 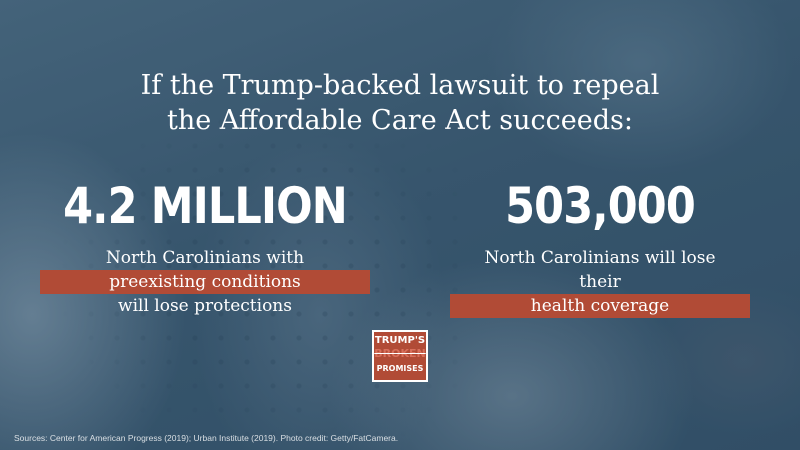 What do you see at coordinates (600, 206) in the screenshot?
I see `stat-value: 503,000` at bounding box center [600, 206].